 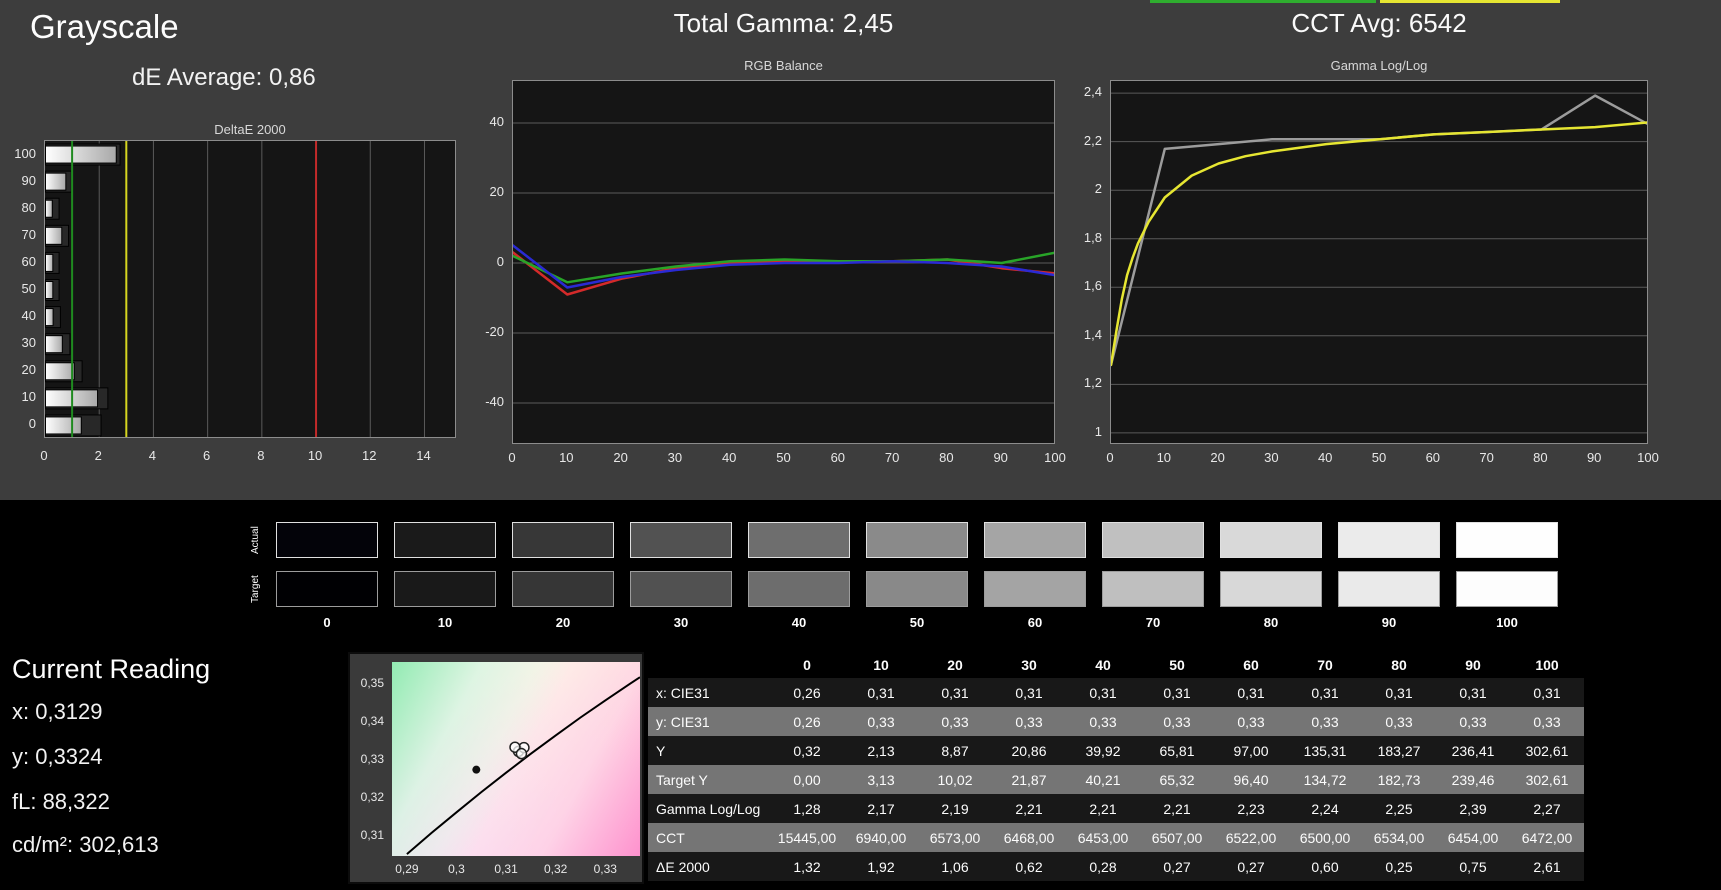 What do you see at coordinates (248, 457) in the screenshot?
I see `deltae-x-axis-labels: 0 2 4 6 8 10 12 14` at bounding box center [248, 457].